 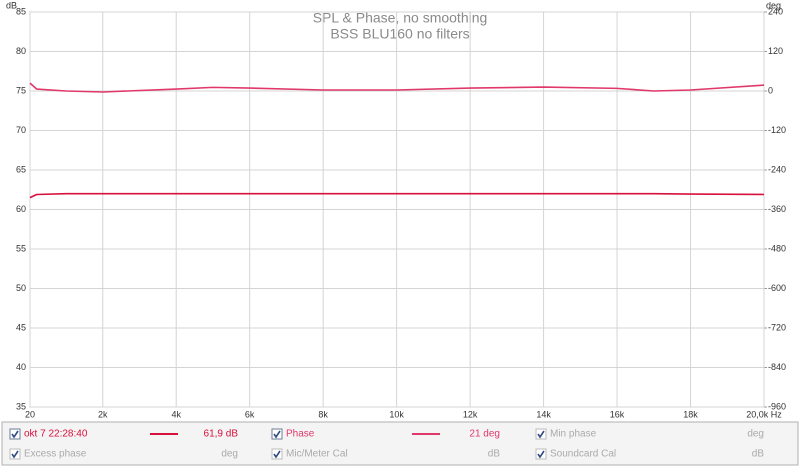 What do you see at coordinates (11, 5) in the screenshot?
I see `y-axis-title: dB` at bounding box center [11, 5].